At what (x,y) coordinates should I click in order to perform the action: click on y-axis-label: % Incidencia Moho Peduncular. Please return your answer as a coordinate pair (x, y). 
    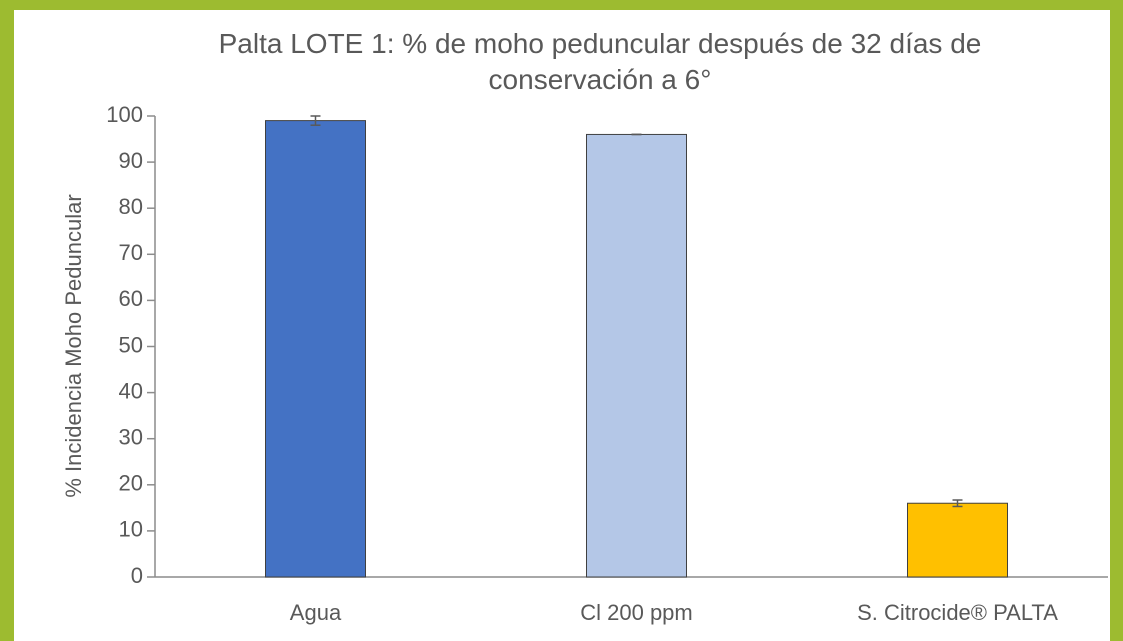
    Looking at the image, I should click on (73, 345).